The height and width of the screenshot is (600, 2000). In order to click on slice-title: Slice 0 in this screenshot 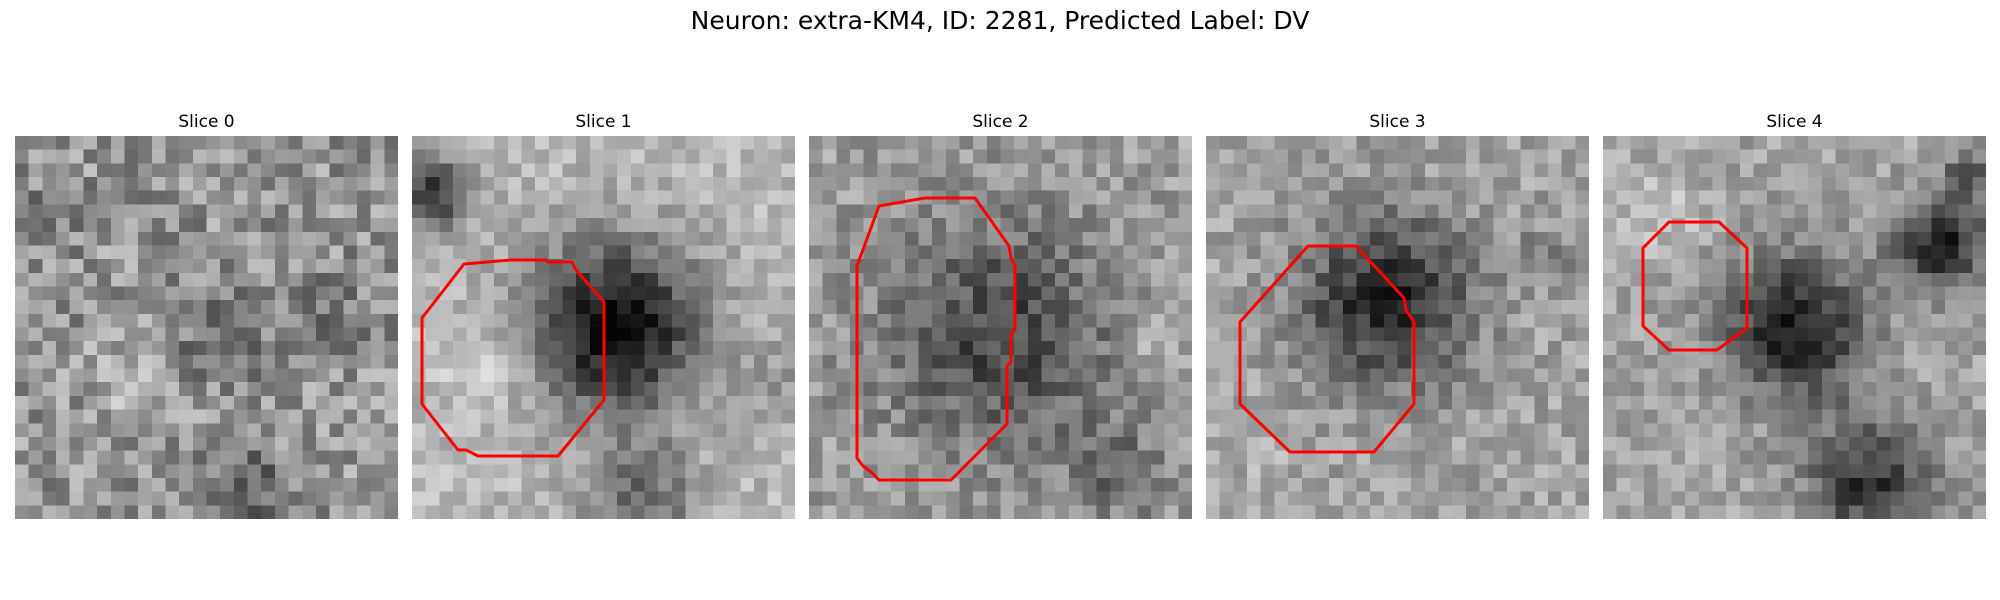, I will do `click(206, 122)`.